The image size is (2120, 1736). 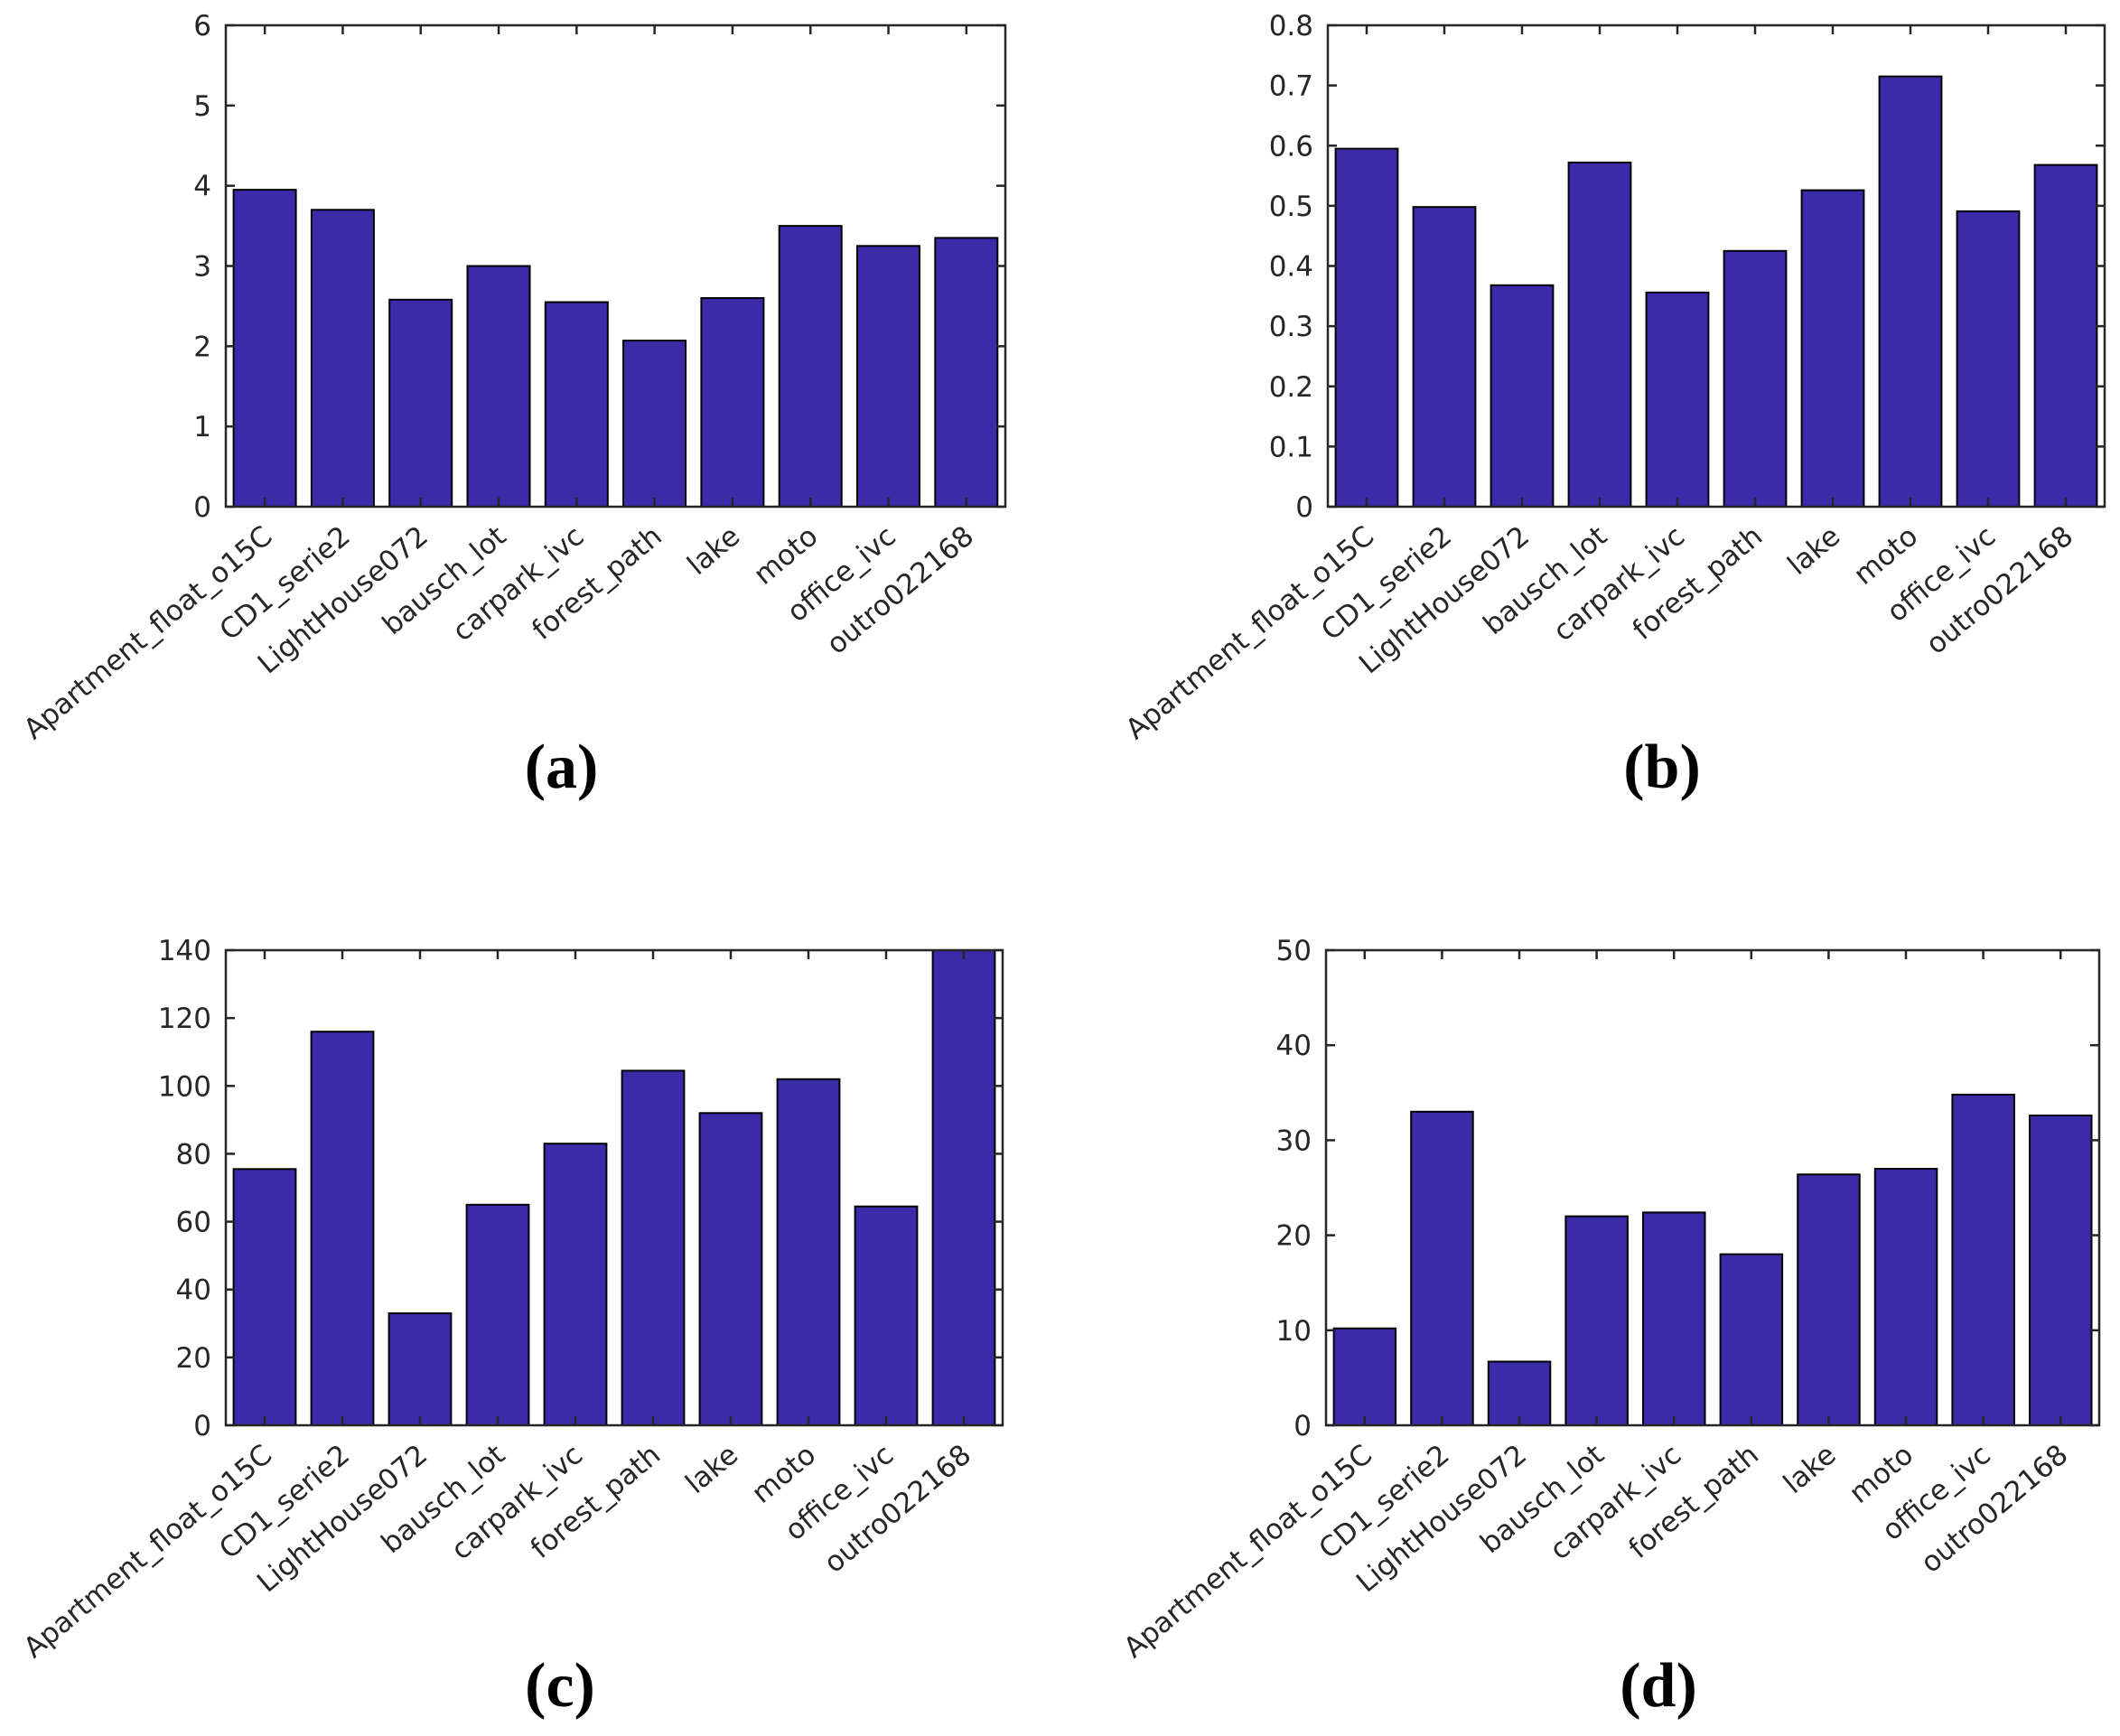 What do you see at coordinates (1291, 86) in the screenshot?
I see `y-tick-label: 0.7` at bounding box center [1291, 86].